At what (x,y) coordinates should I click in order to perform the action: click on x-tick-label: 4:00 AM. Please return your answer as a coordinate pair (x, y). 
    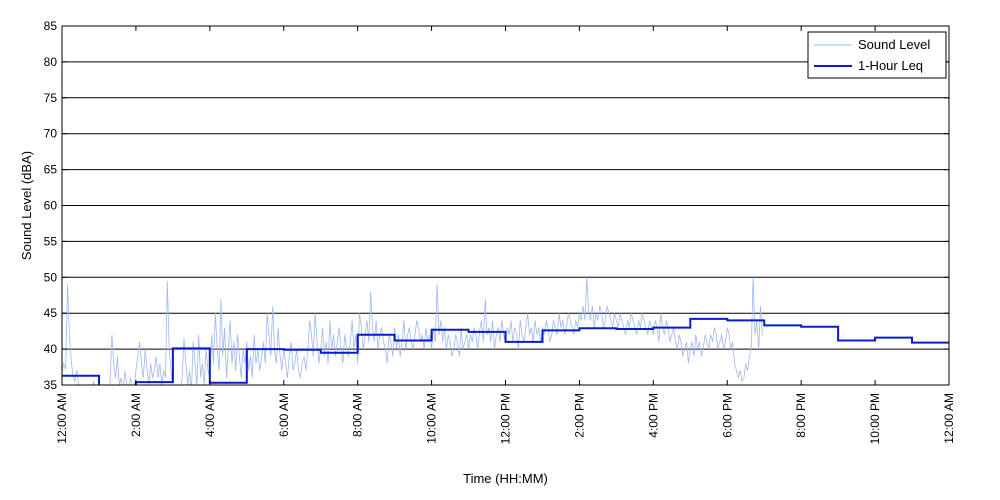
    Looking at the image, I should click on (210, 415).